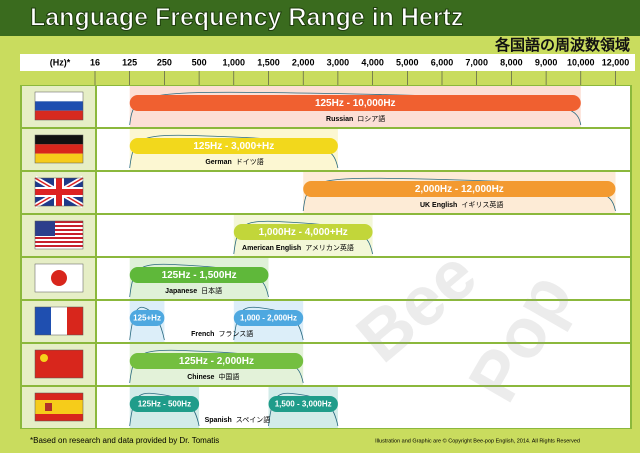  I want to click on x-tick-label: 10,000, so click(581, 62).